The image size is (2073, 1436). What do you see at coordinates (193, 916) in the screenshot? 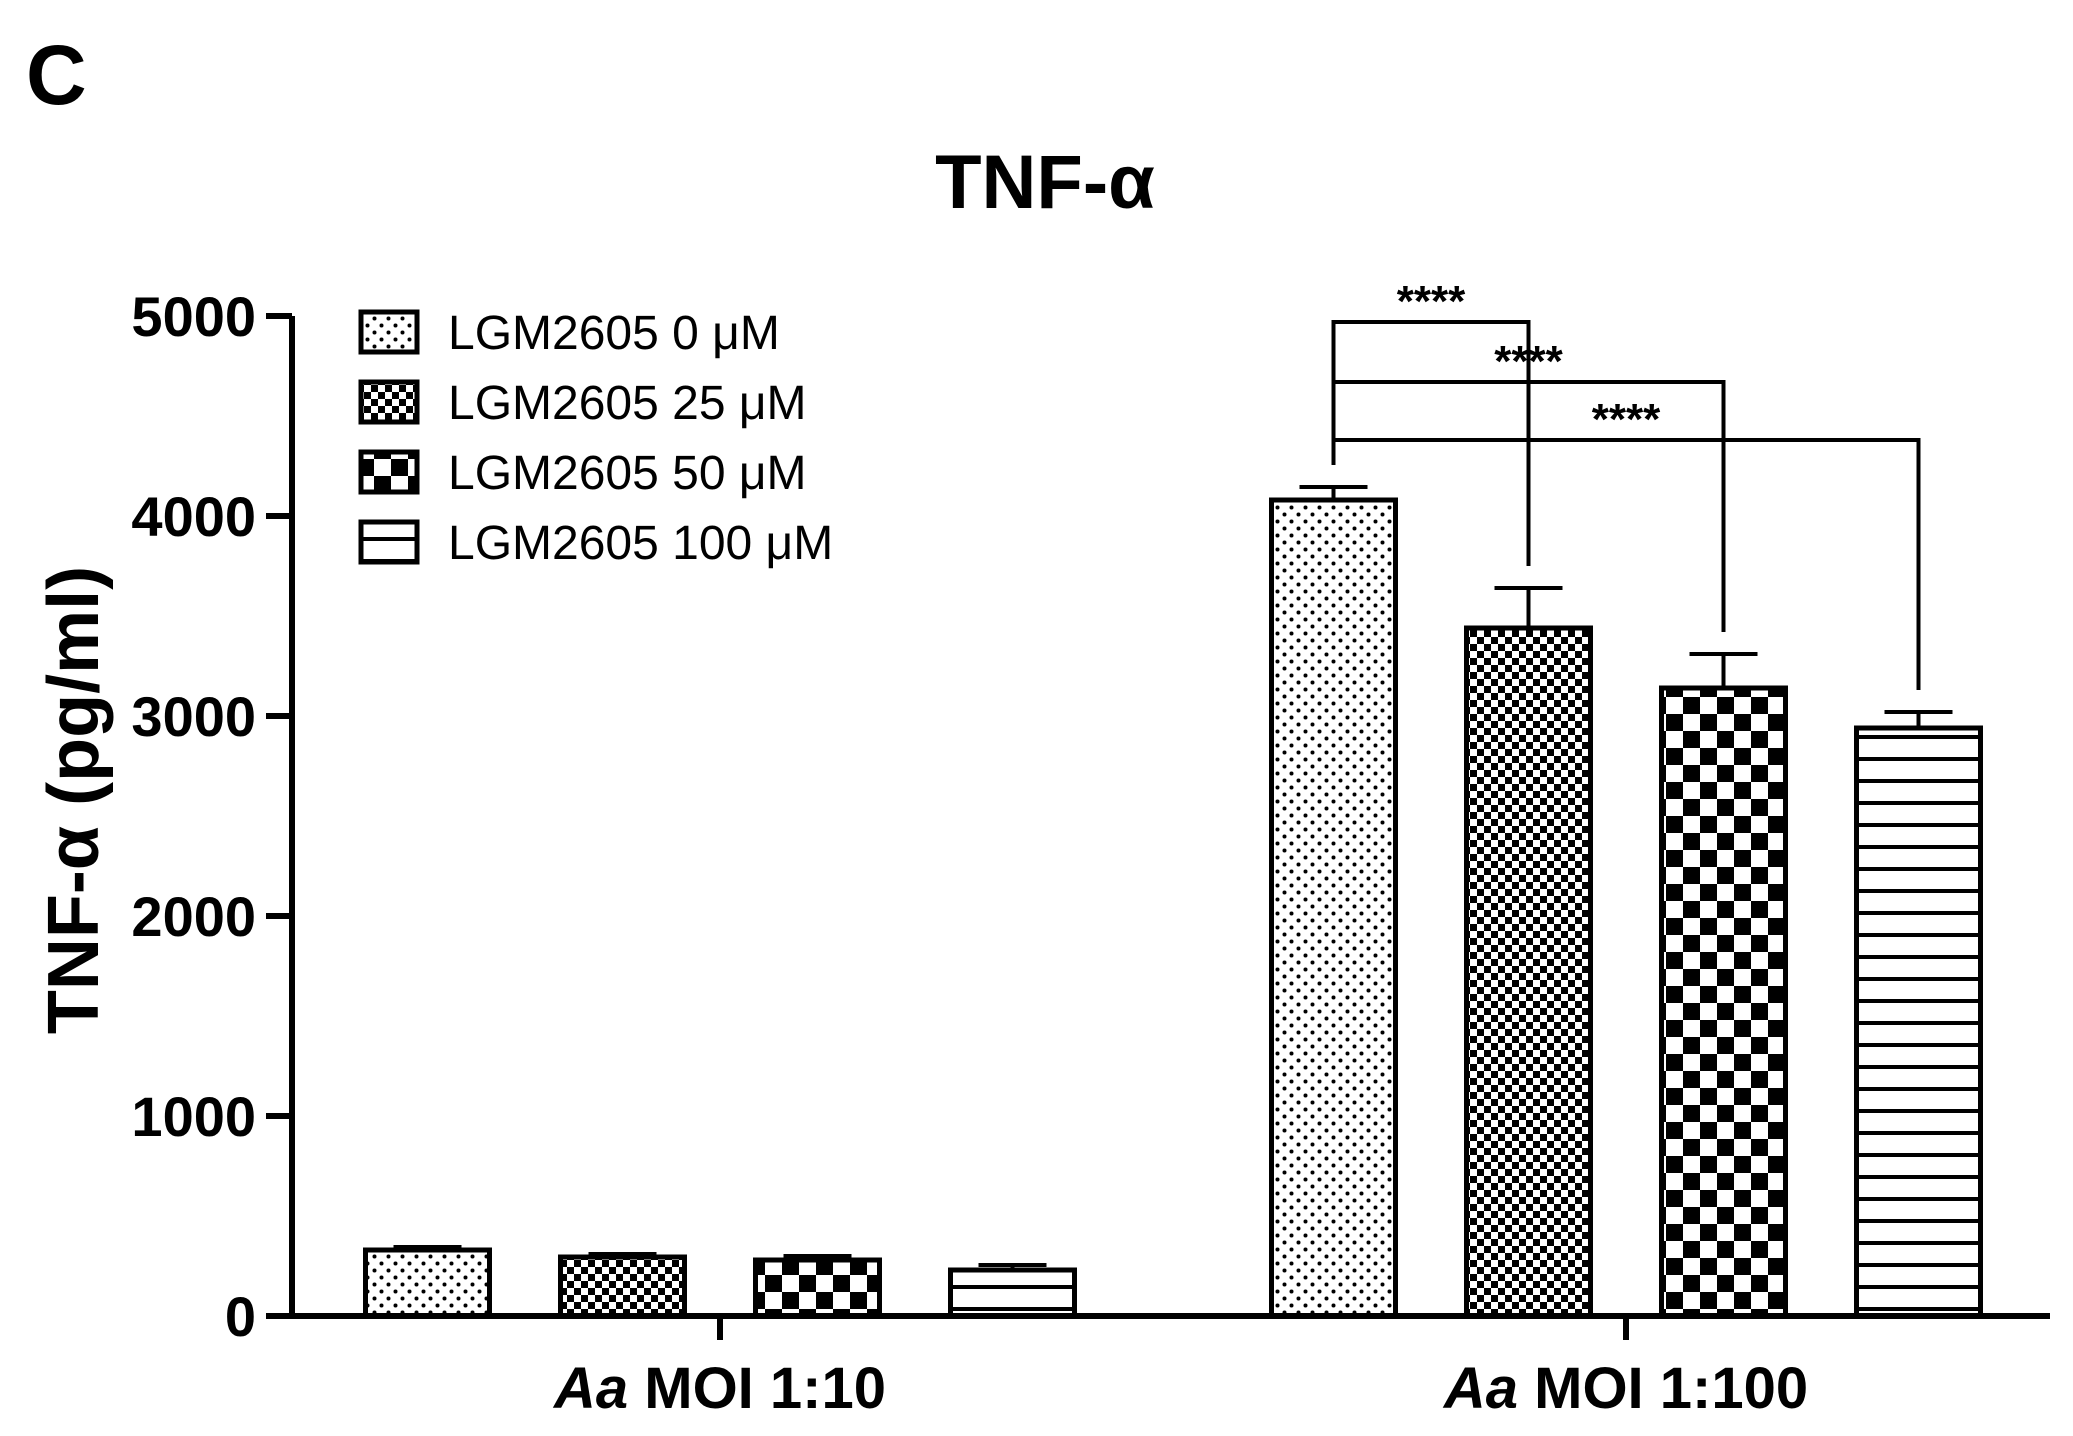
I see `y-tick-label: 2000` at bounding box center [193, 916].